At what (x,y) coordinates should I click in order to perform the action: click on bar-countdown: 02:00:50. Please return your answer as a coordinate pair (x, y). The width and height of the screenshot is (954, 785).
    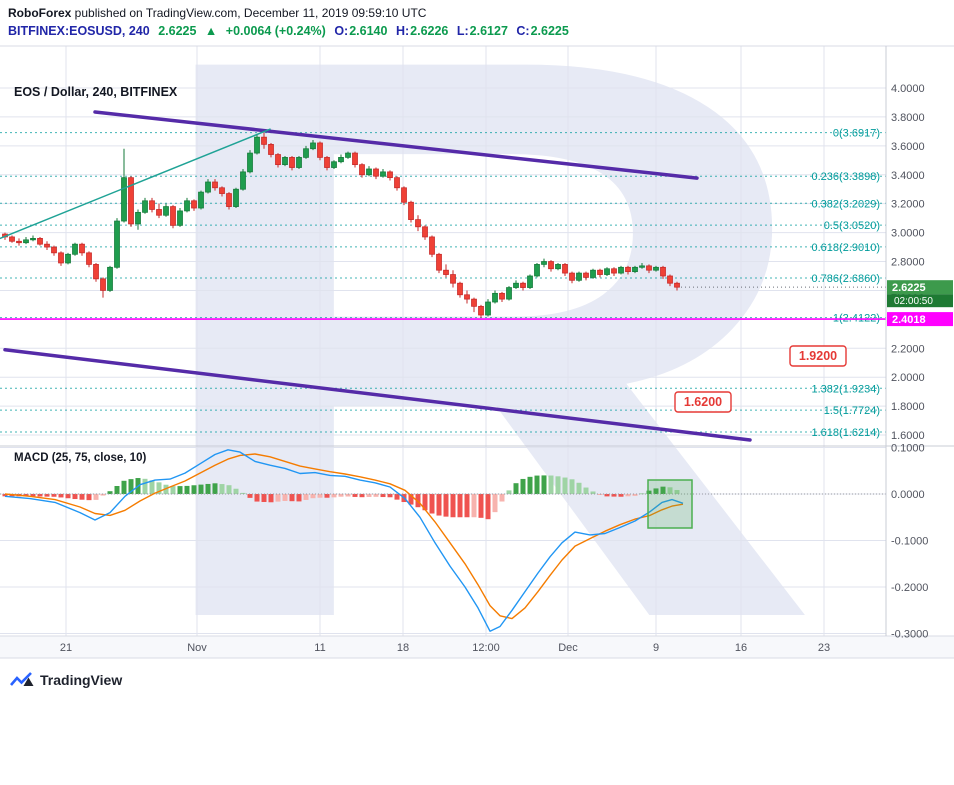
    Looking at the image, I should click on (913, 301).